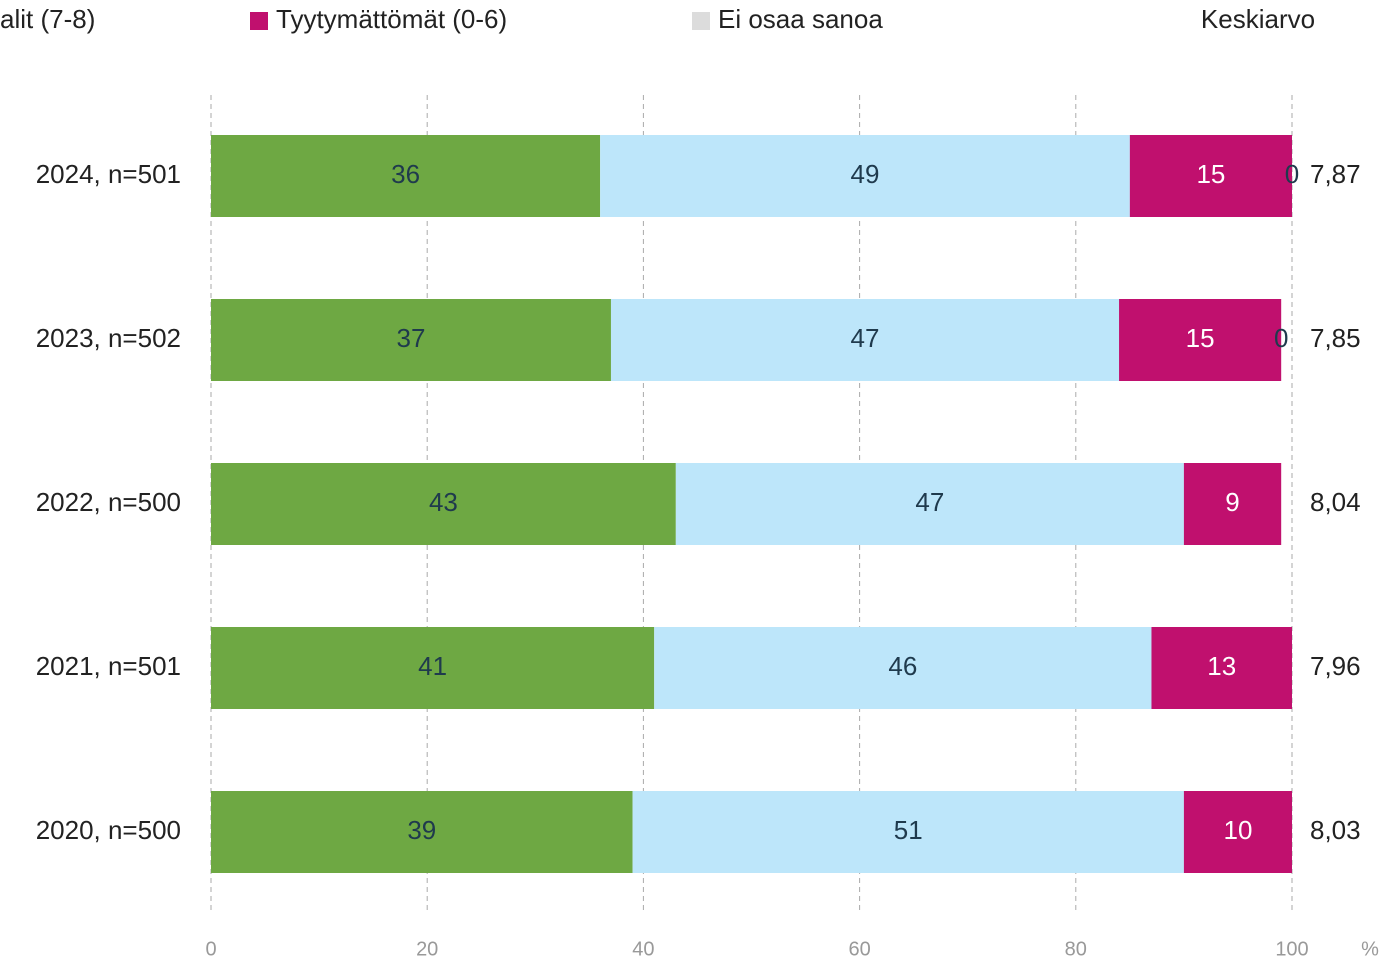 The image size is (1397, 965). Describe the element at coordinates (391, 19) in the screenshot. I see `legend-label: Tyytymättömät (0-6)` at that location.